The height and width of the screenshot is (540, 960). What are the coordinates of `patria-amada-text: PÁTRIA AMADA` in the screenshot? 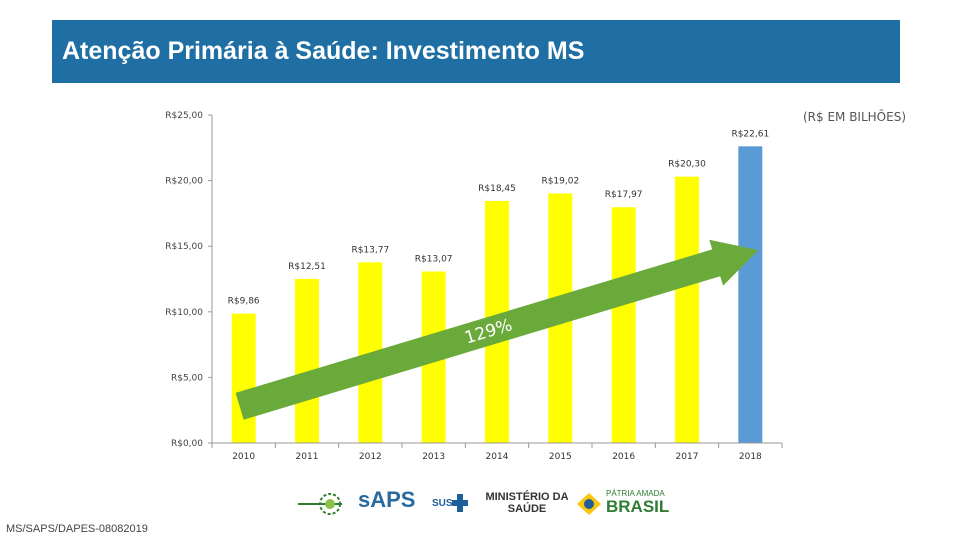 It's located at (635, 493).